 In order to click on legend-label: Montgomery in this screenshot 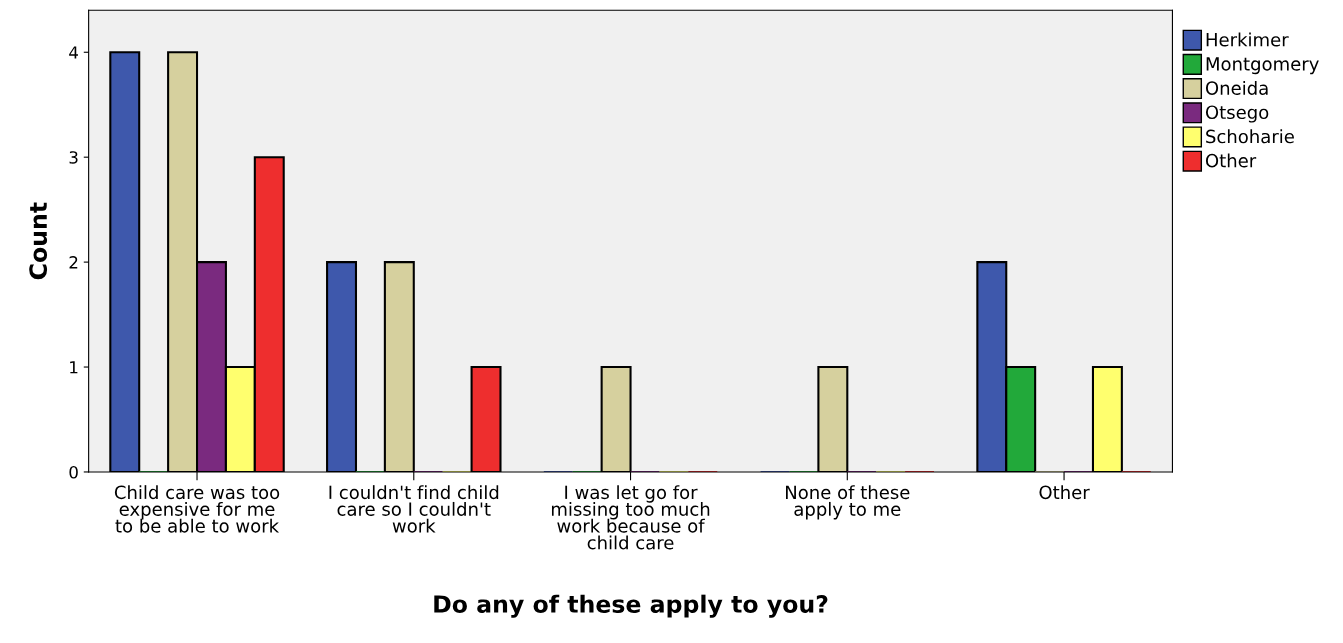, I will do `click(1262, 66)`.